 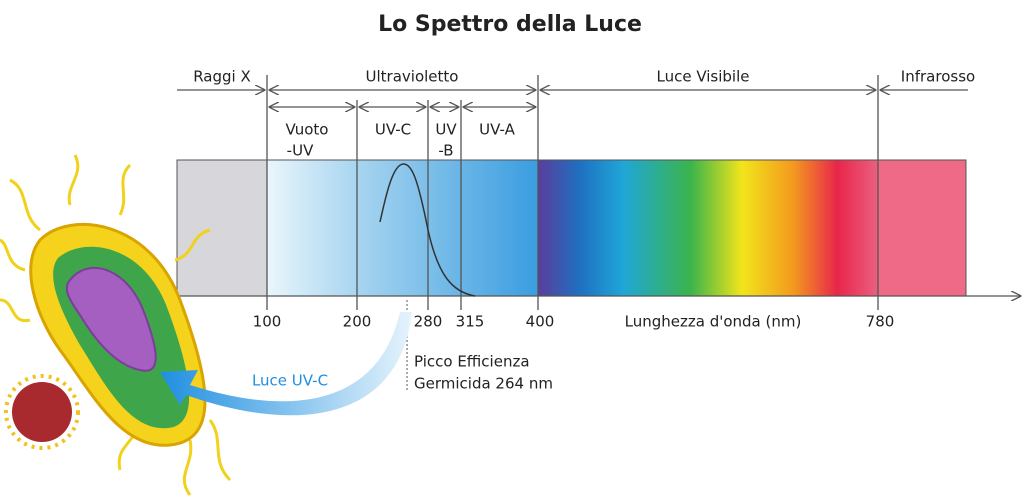 I want to click on efficiency-curve, so click(x=427, y=230).